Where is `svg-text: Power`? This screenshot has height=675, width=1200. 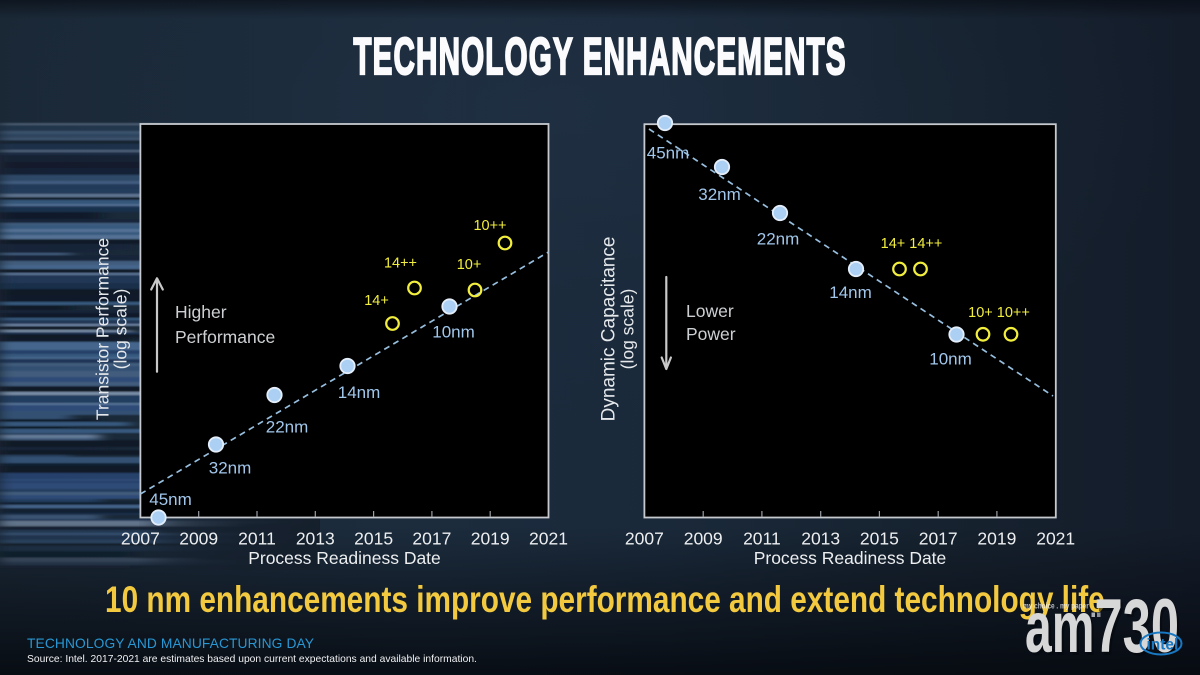 svg-text: Power is located at coordinates (711, 334).